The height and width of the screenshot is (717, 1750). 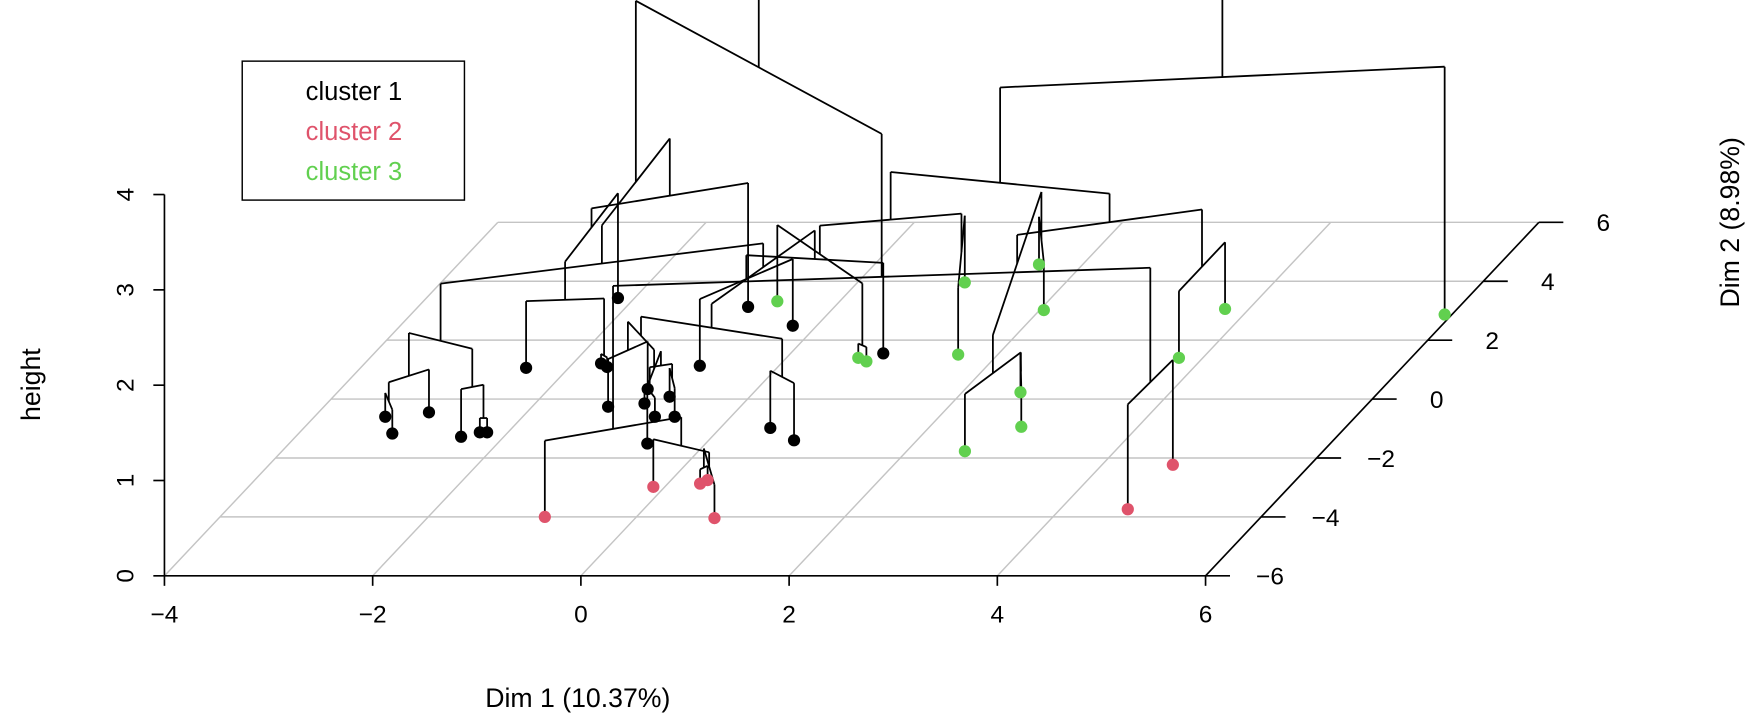 I want to click on z-tick-label: 3, so click(x=125, y=290).